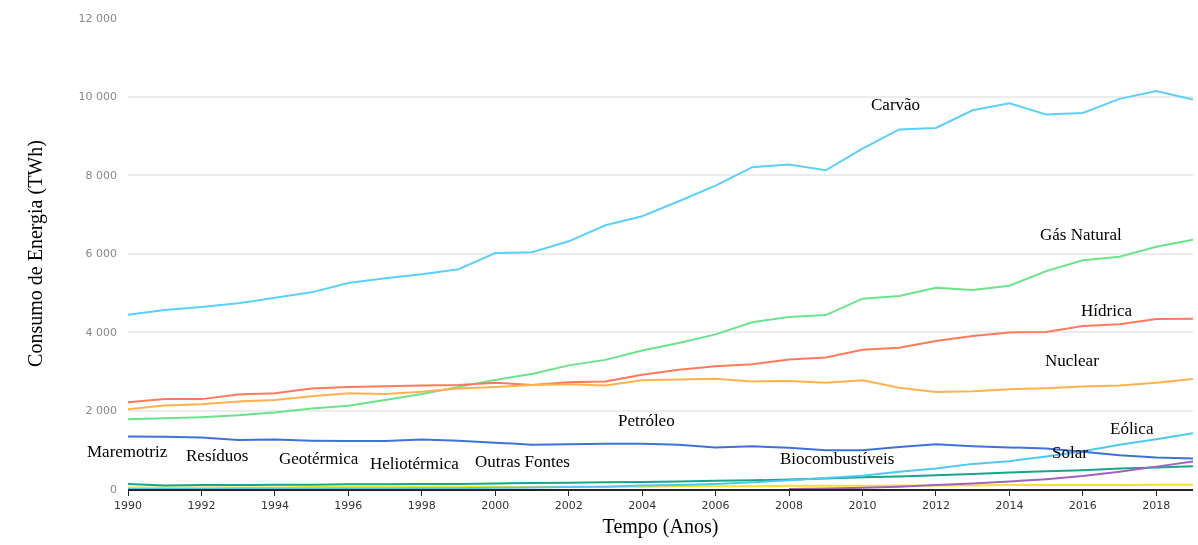 This screenshot has height=545, width=1198. Describe the element at coordinates (348, 505) in the screenshot. I see `x-tick-label: 1996` at that location.